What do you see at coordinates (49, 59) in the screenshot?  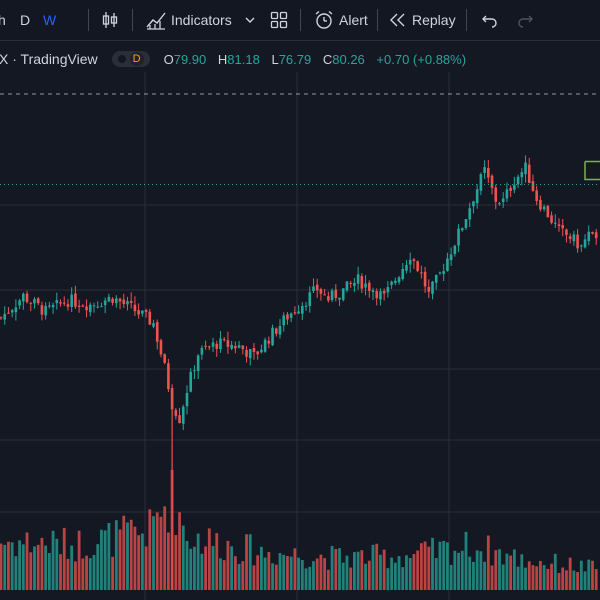 I see `symbol-name: X · TradingView` at bounding box center [49, 59].